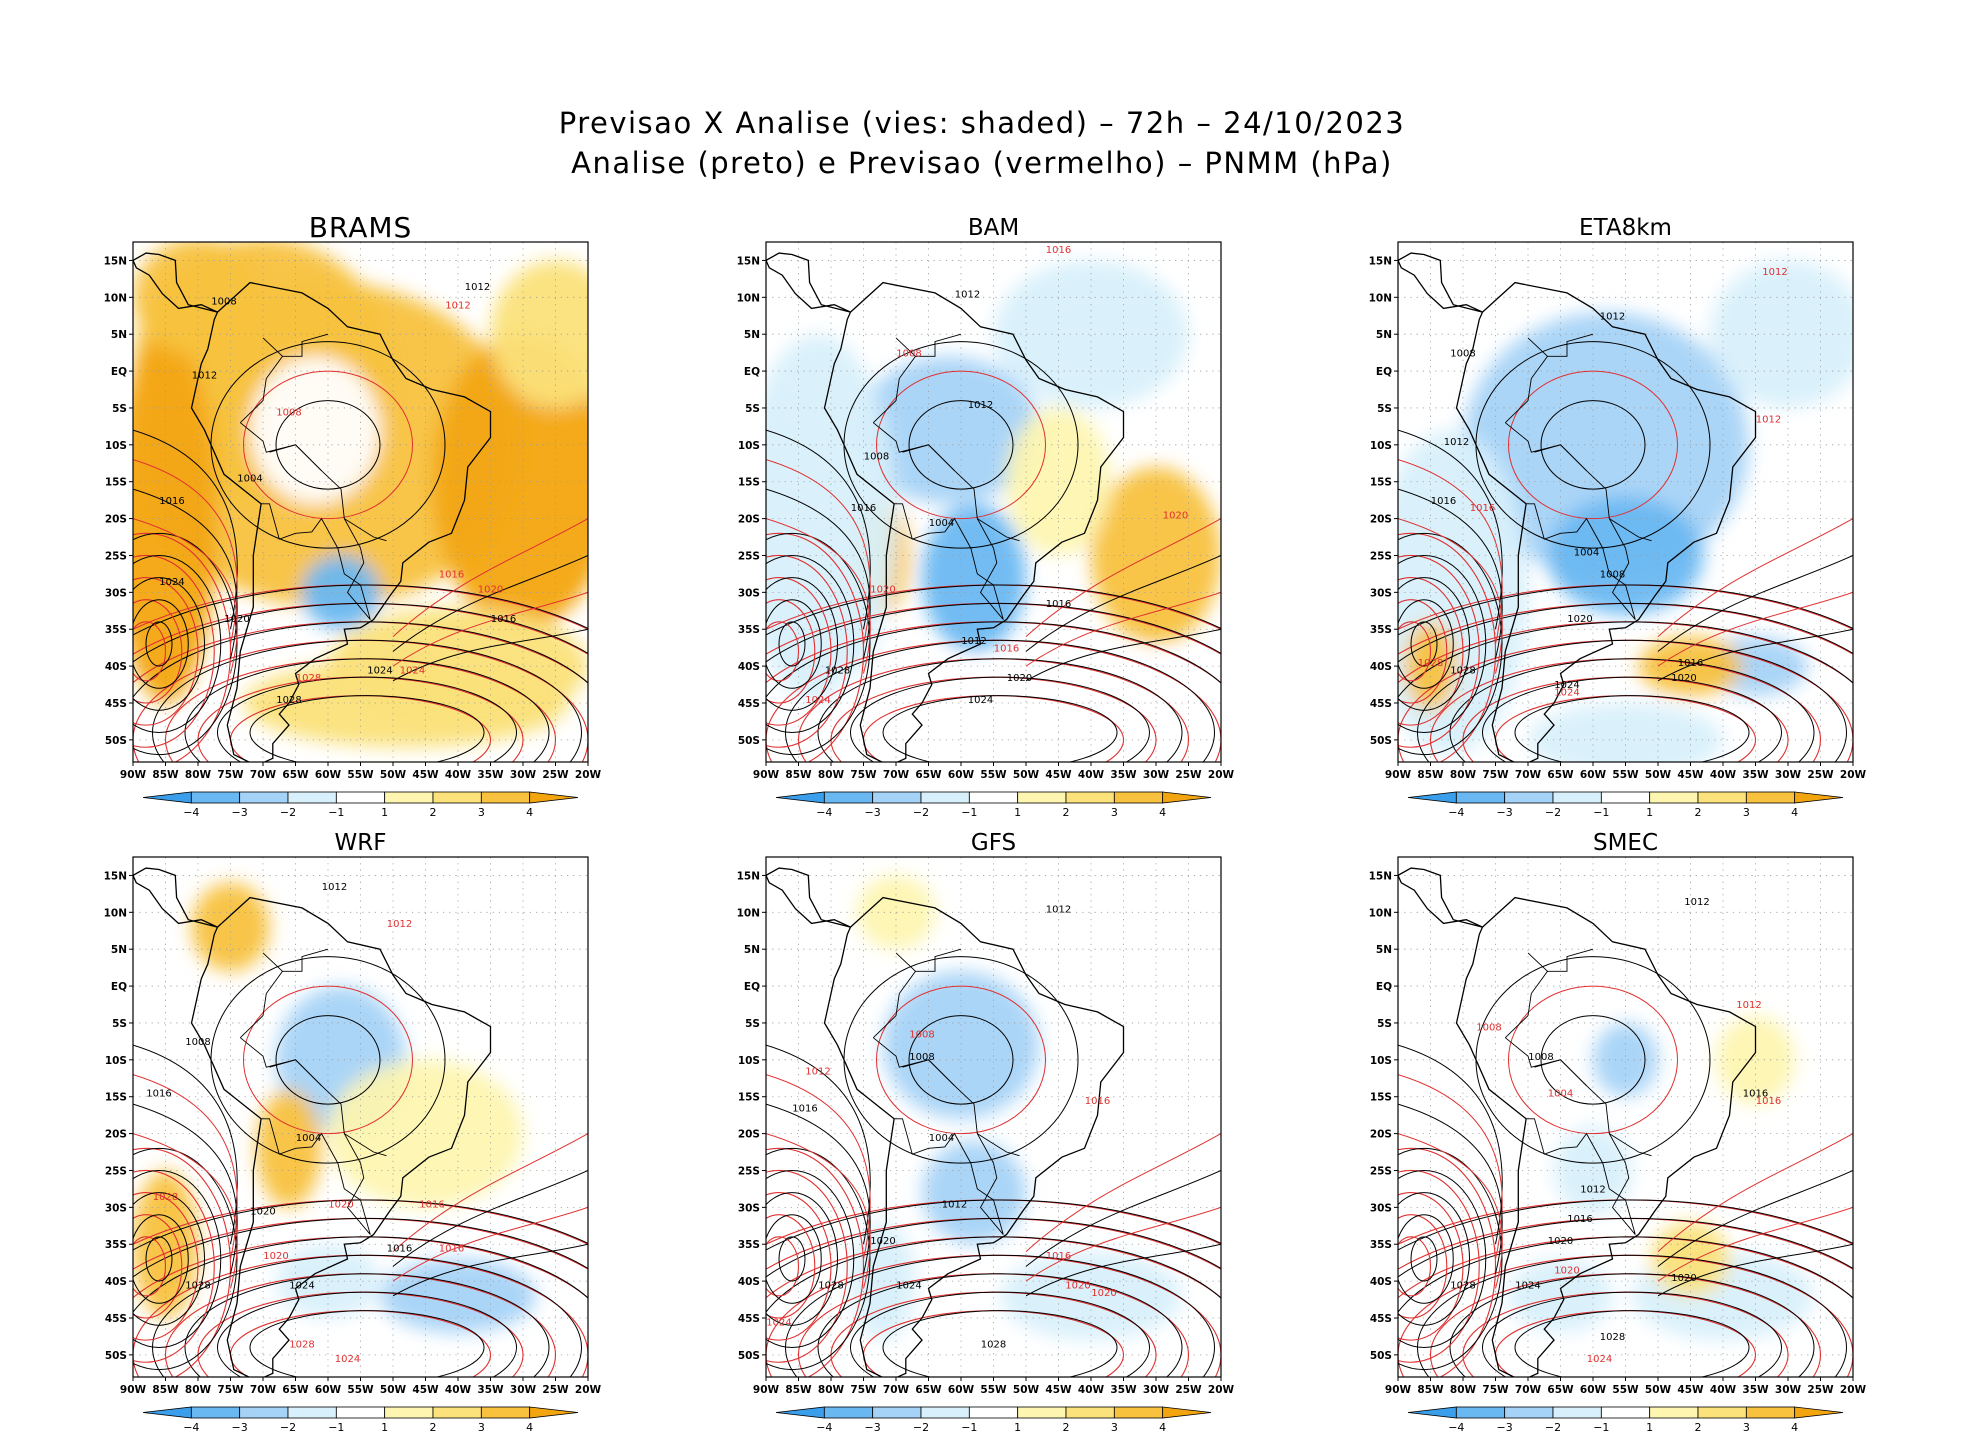 This screenshot has width=1964, height=1440. What do you see at coordinates (1658, 1390) in the screenshot?
I see `lon-tick-label: 50W` at bounding box center [1658, 1390].